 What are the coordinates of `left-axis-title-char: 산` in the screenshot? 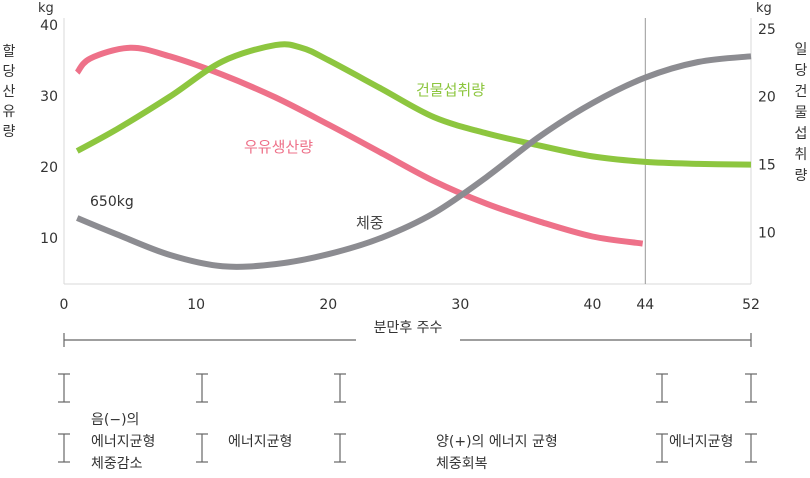 It's located at (9, 92).